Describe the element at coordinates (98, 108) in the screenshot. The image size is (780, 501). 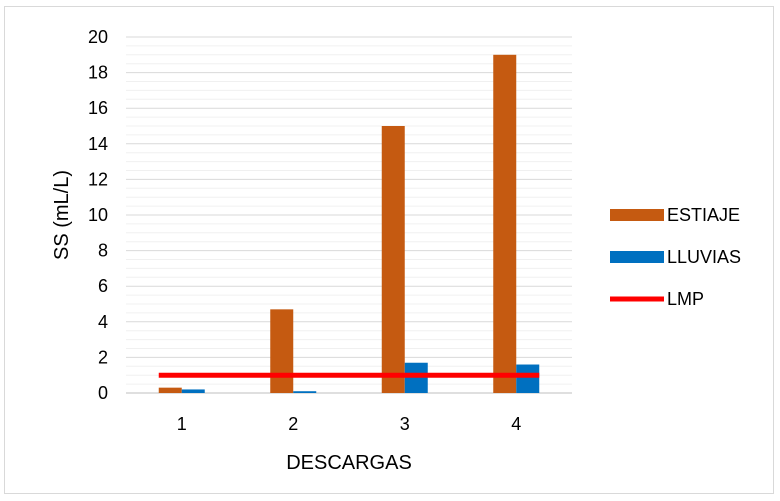
I see `y-tick-label: 16` at that location.